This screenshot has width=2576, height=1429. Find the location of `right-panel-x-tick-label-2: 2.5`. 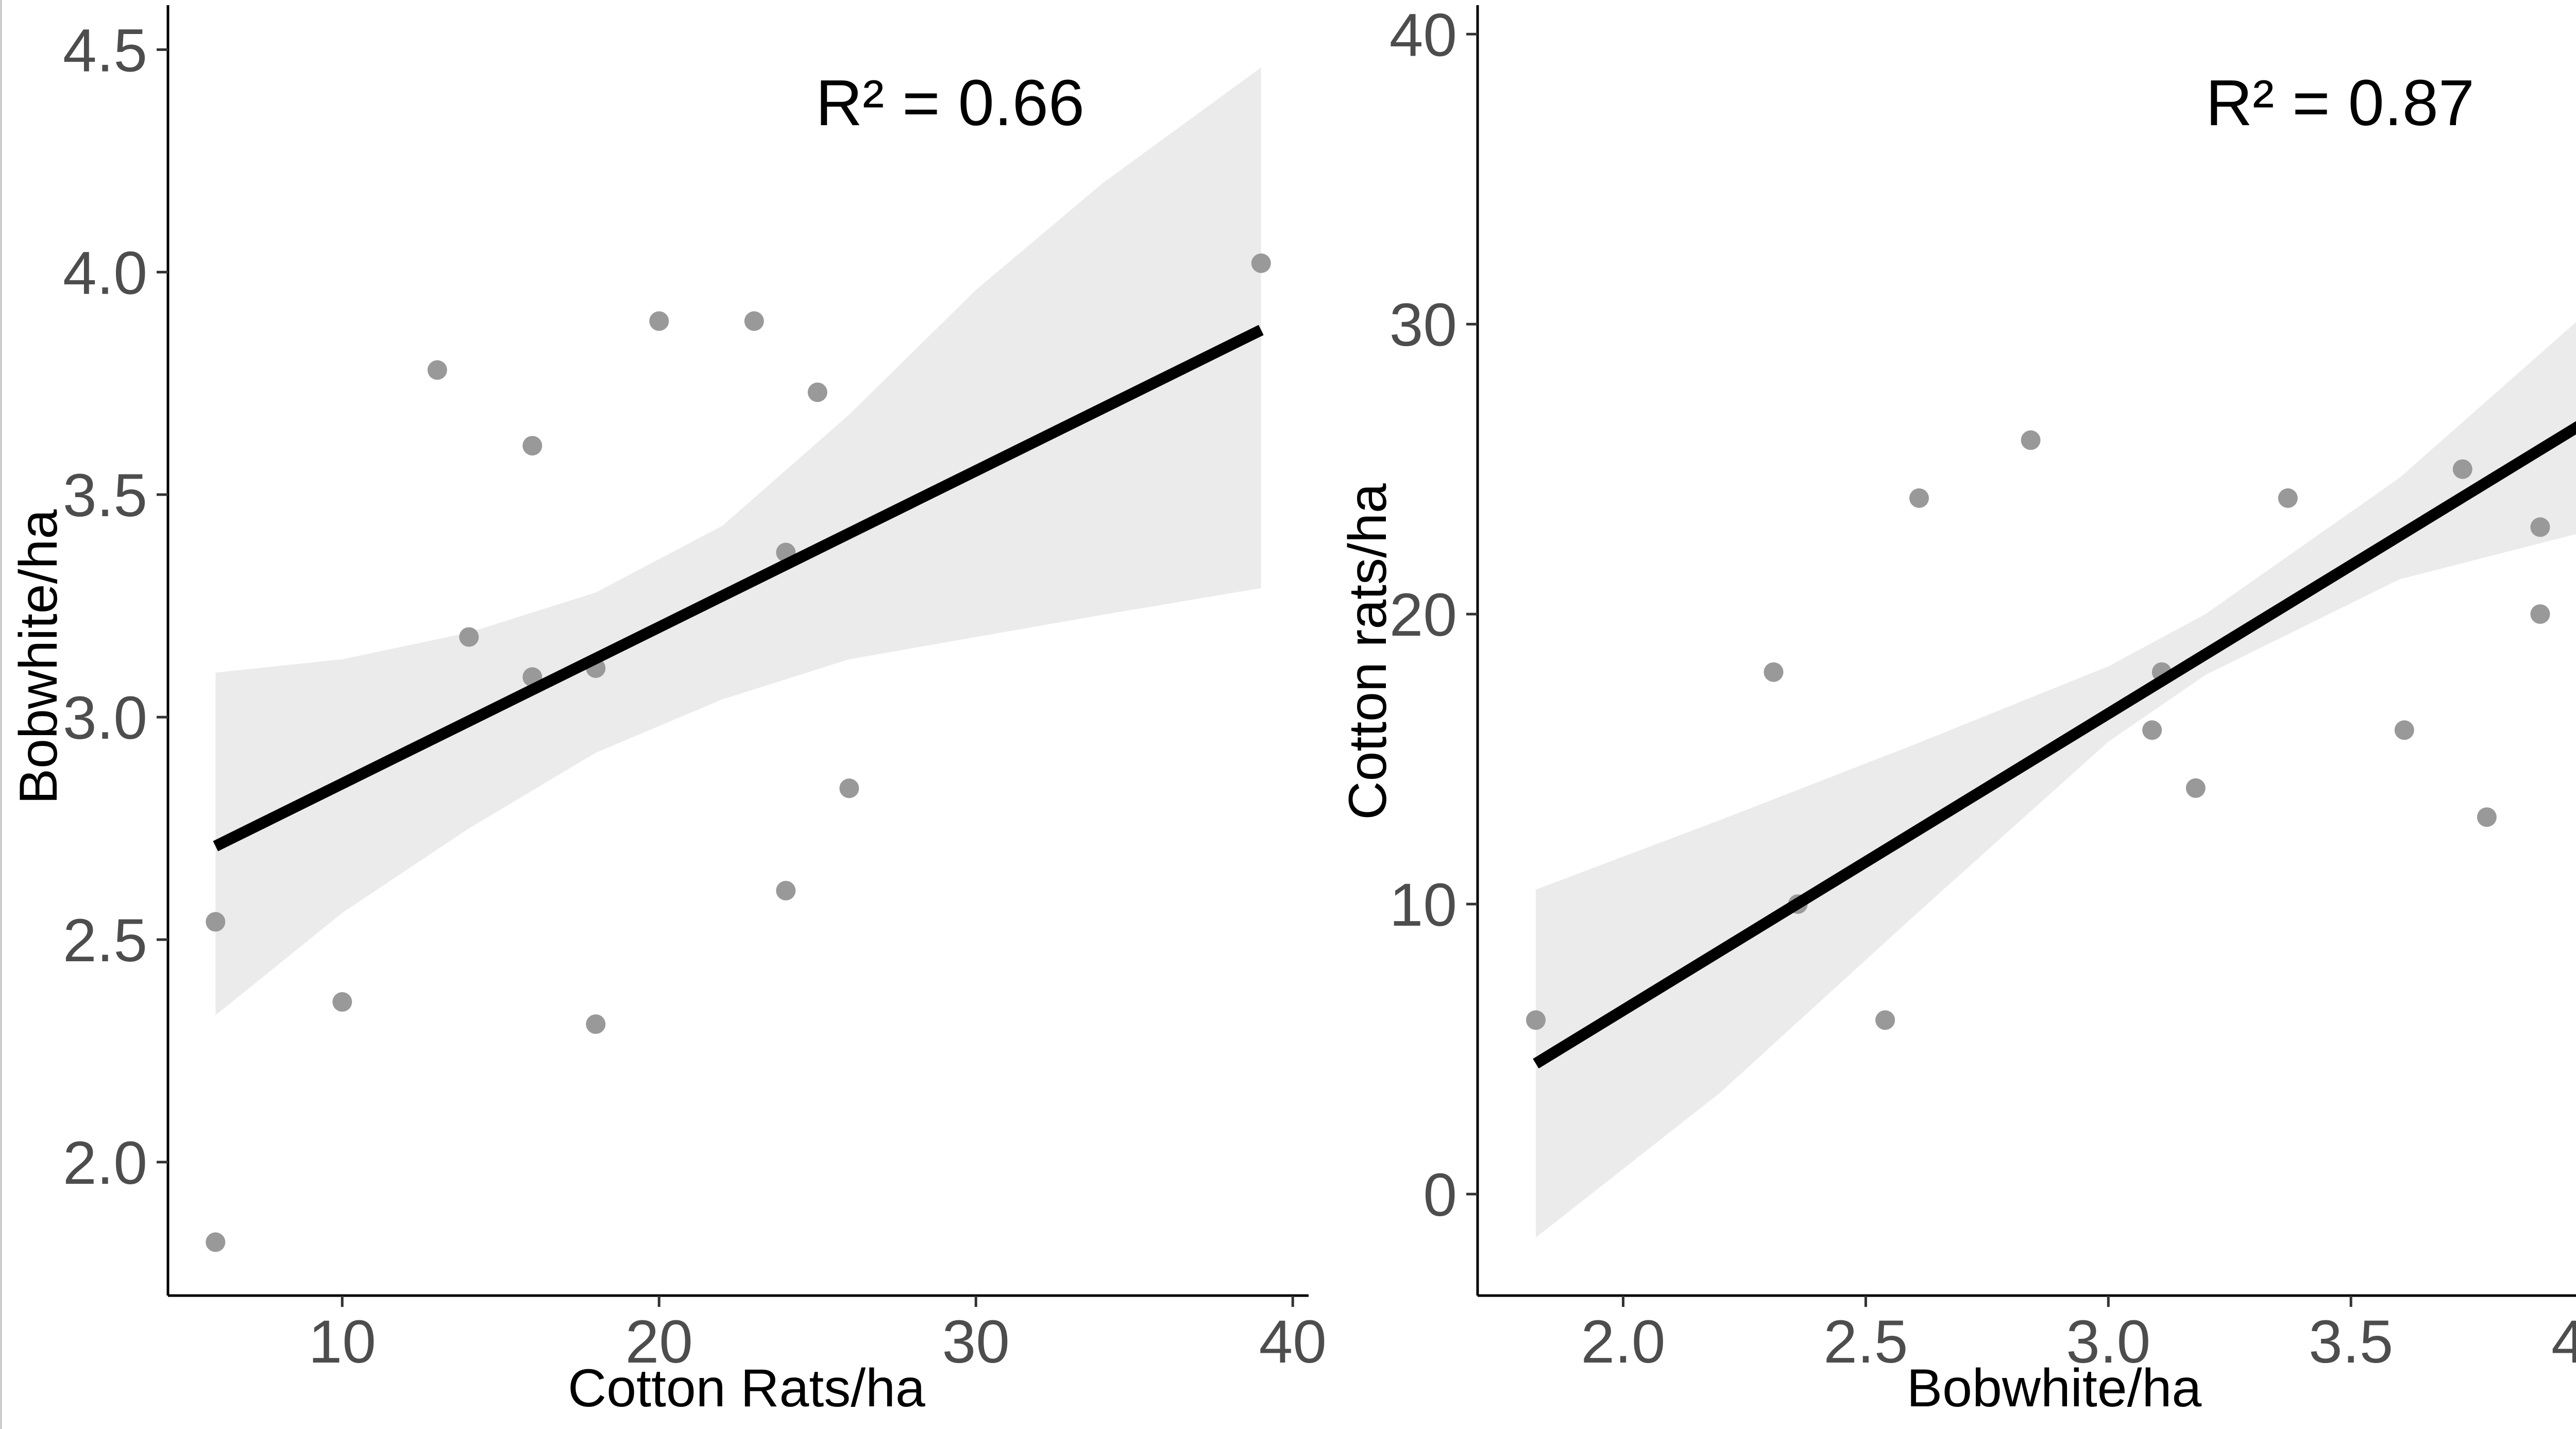

right-panel-x-tick-label-2: 2.5 is located at coordinates (1865, 1342).